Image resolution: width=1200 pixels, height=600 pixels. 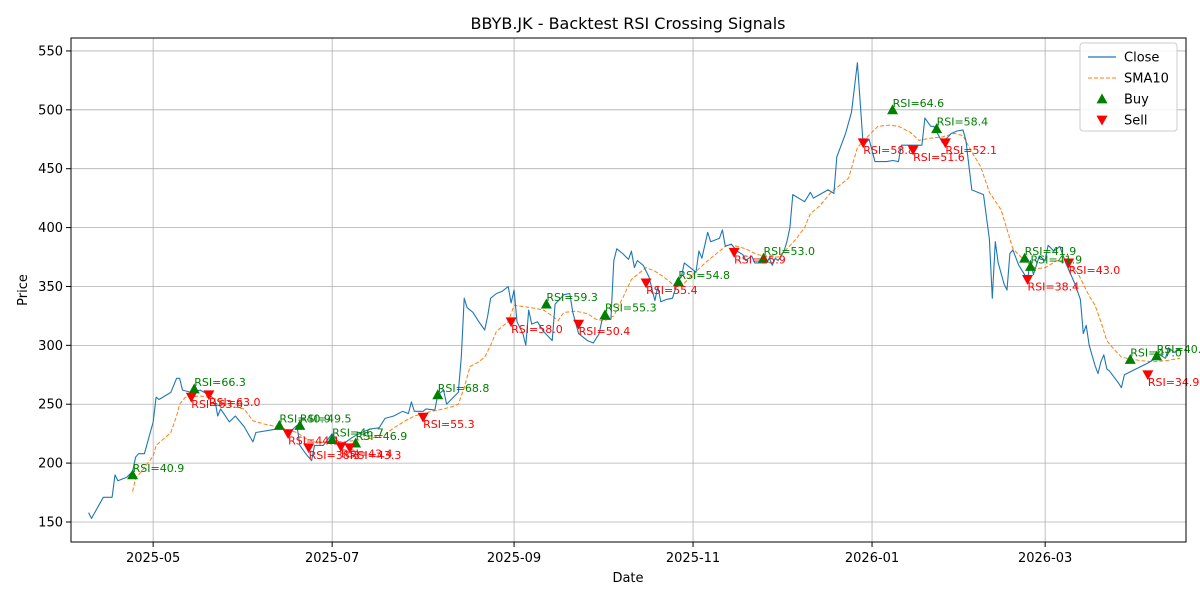 What do you see at coordinates (50, 51) in the screenshot?
I see `y-tick-label: 550` at bounding box center [50, 51].